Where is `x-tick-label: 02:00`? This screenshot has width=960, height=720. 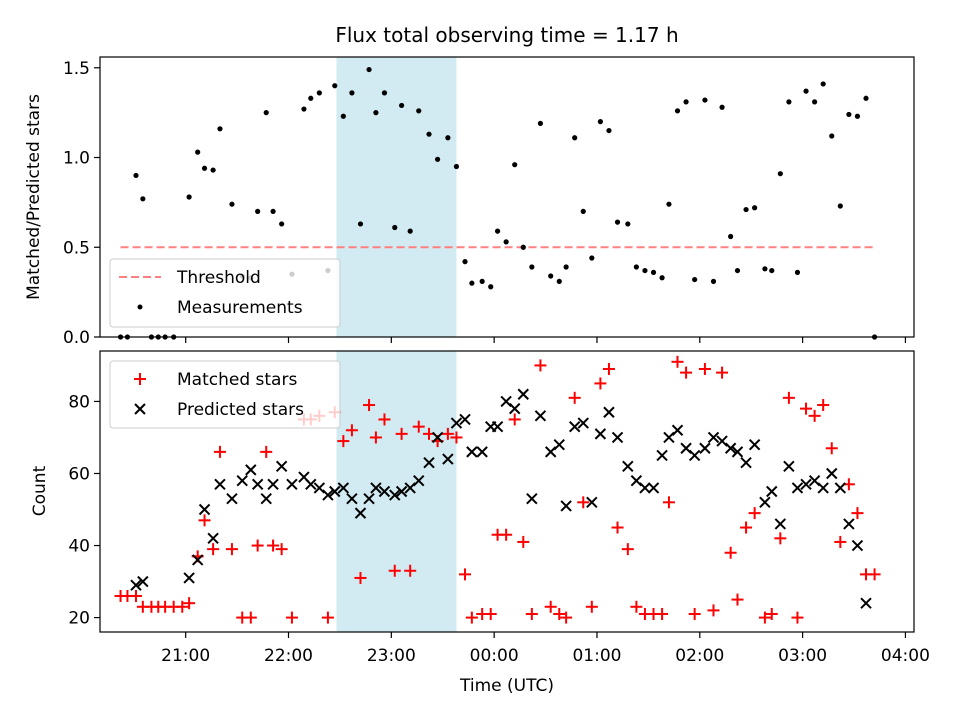 x-tick-label: 02:00 is located at coordinates (699, 656).